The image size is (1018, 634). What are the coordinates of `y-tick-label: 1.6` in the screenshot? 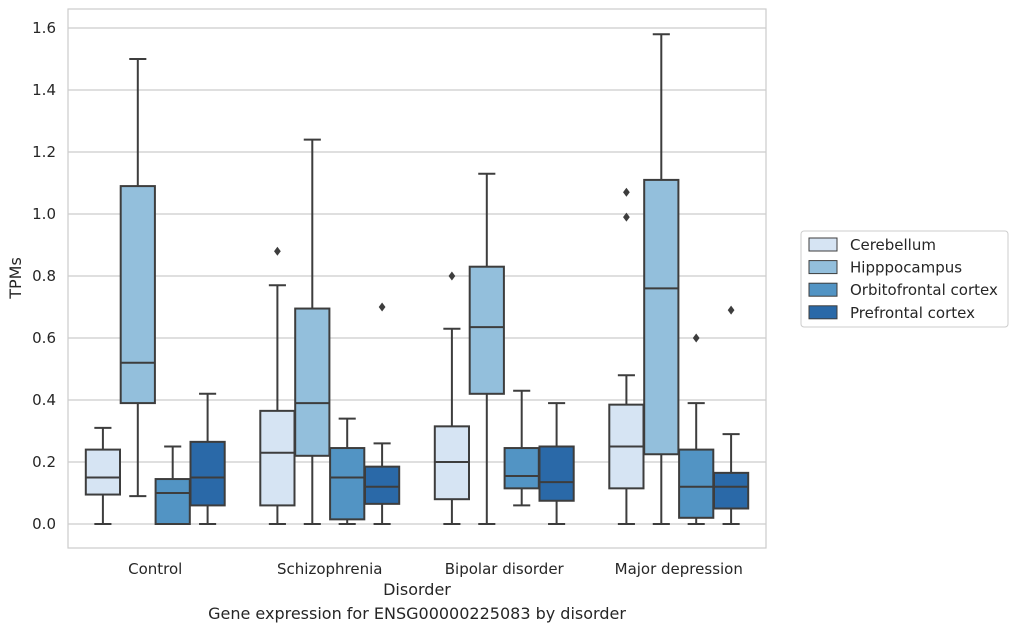 It's located at (44, 28).